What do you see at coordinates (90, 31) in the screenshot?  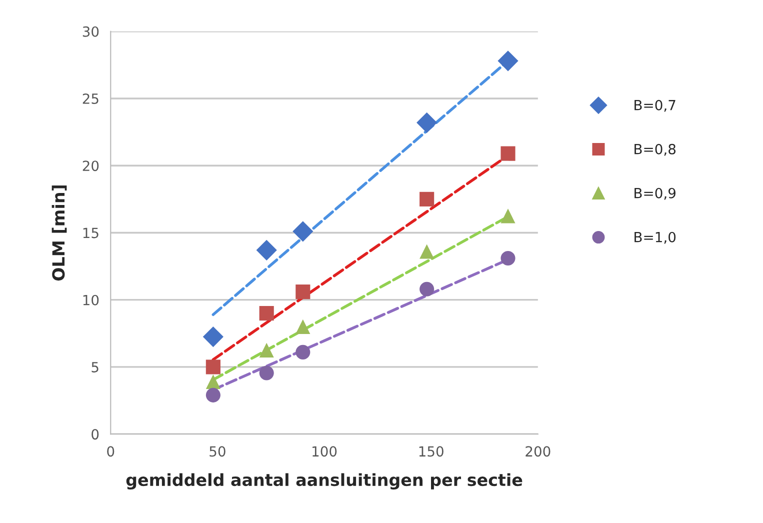 I see `y-tick-label: 30` at bounding box center [90, 31].